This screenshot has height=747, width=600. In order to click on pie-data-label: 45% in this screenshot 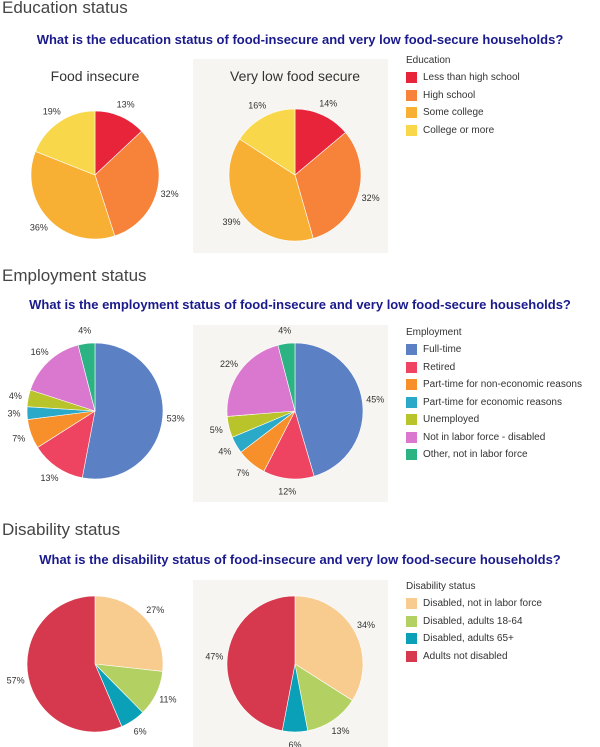, I will do `click(375, 400)`.